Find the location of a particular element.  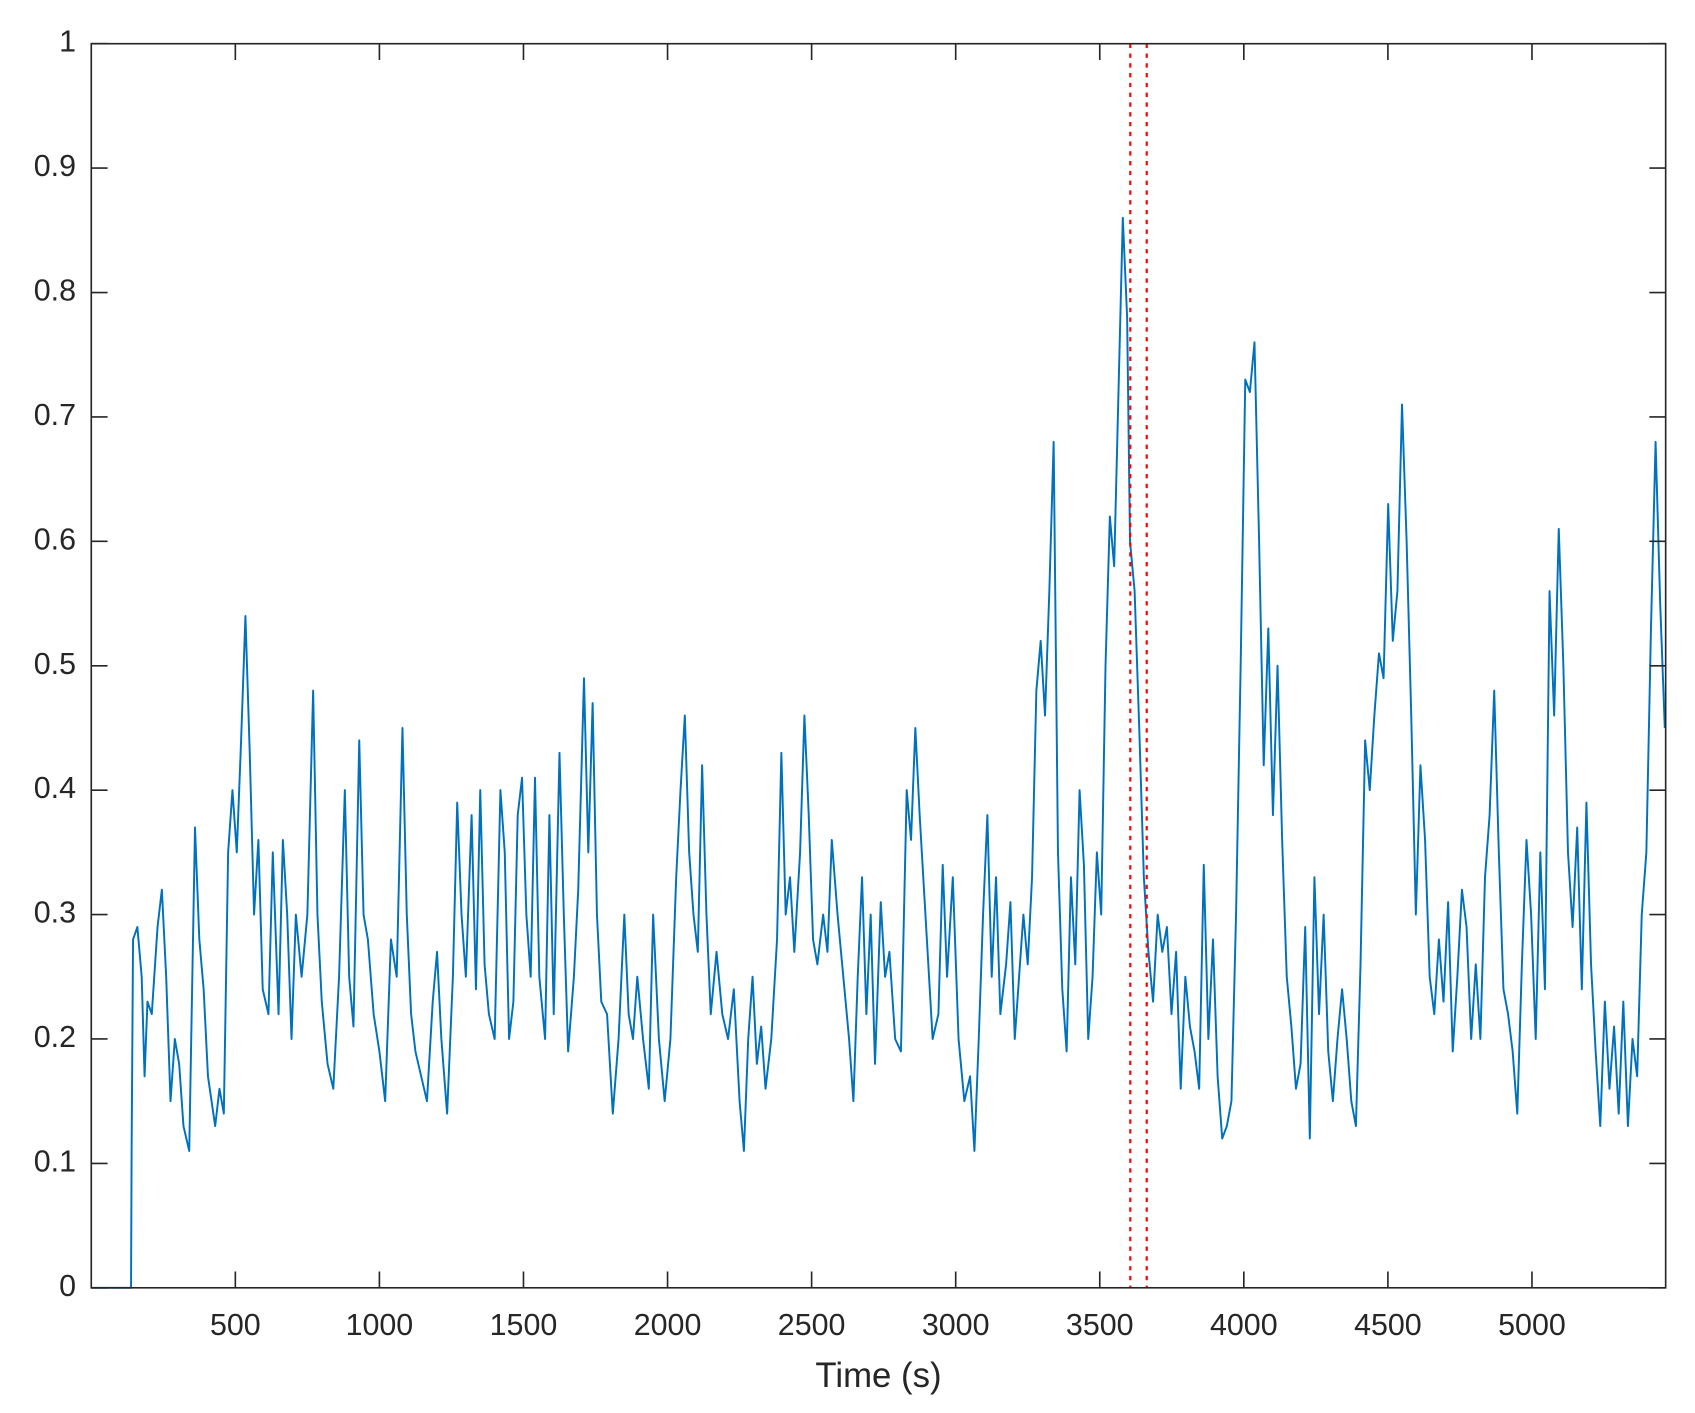

x-tick-label: 4000 is located at coordinates (1244, 1325).